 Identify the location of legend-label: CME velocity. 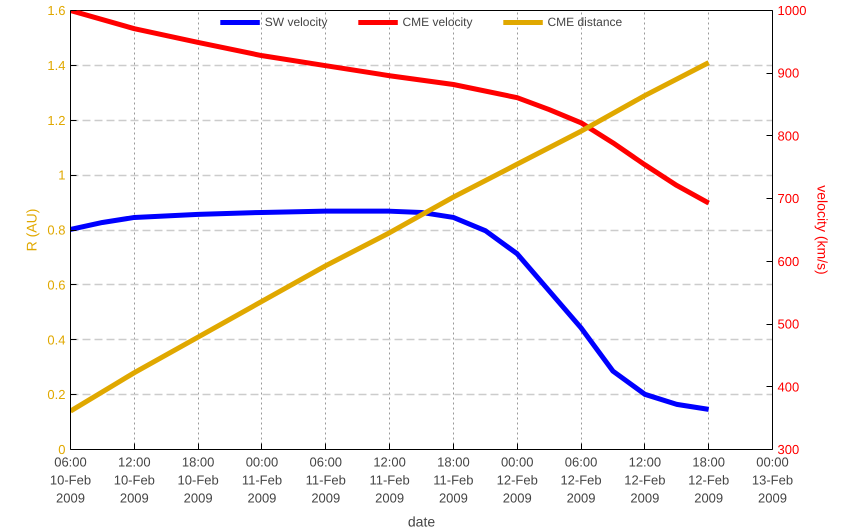
(437, 22).